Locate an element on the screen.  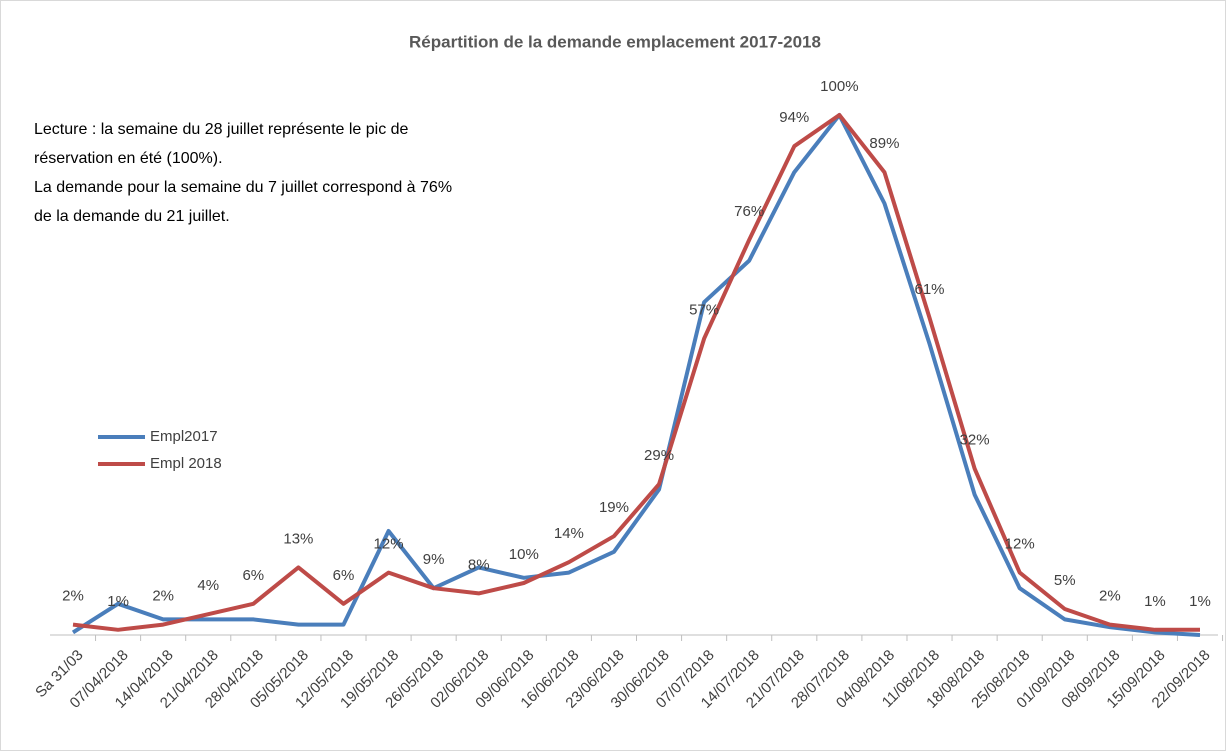
legend-label: Empl 2018 is located at coordinates (186, 463).